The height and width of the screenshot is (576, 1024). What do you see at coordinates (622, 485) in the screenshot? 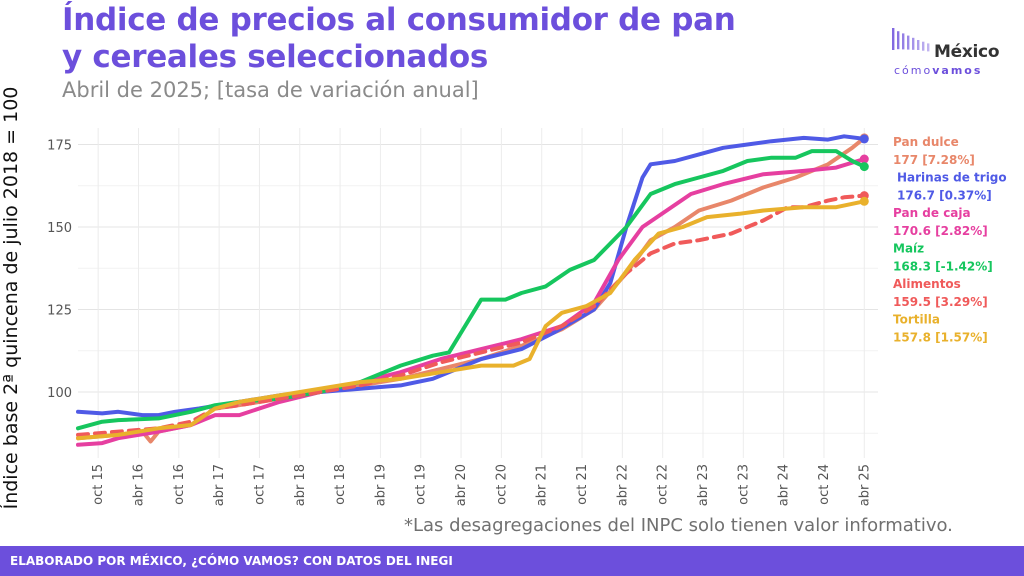
I see `x-tick-label: abr 22` at bounding box center [622, 485].